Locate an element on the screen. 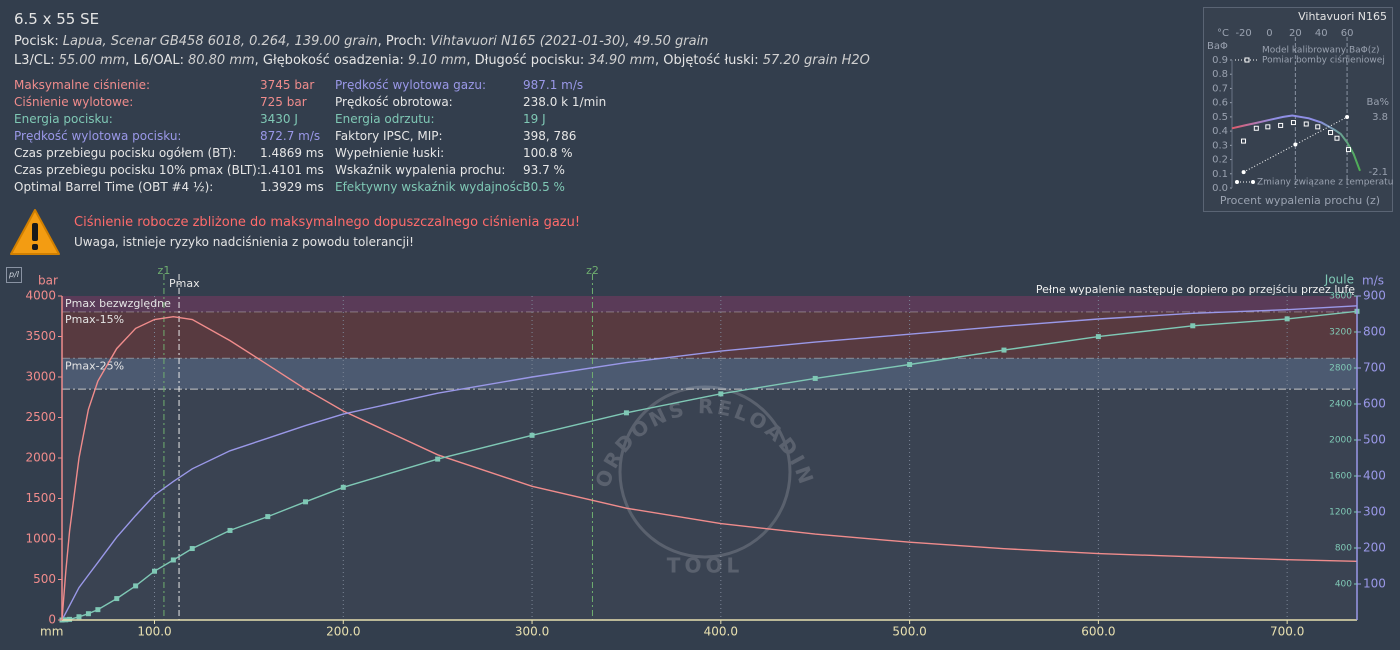 This screenshot has width=1400, height=650. y3-tick-label: 400 is located at coordinates (1343, 585).